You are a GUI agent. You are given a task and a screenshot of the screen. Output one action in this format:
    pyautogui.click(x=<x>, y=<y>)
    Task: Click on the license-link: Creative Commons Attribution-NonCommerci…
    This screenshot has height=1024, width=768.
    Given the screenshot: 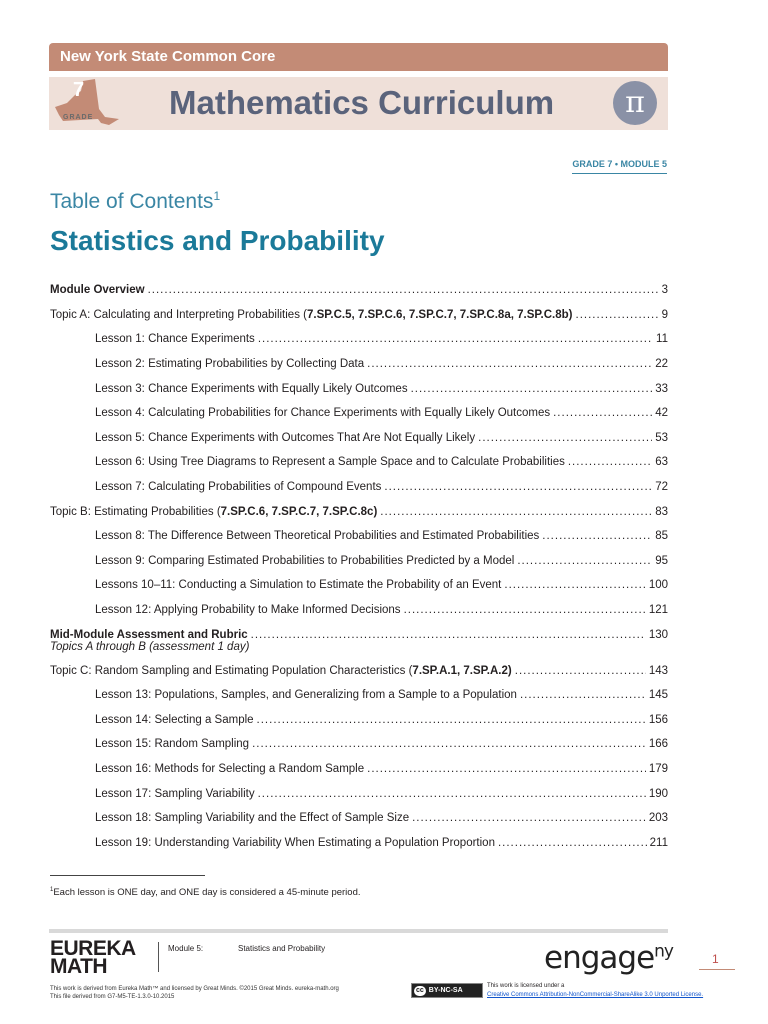 What is the action you would take?
    pyautogui.click(x=595, y=995)
    